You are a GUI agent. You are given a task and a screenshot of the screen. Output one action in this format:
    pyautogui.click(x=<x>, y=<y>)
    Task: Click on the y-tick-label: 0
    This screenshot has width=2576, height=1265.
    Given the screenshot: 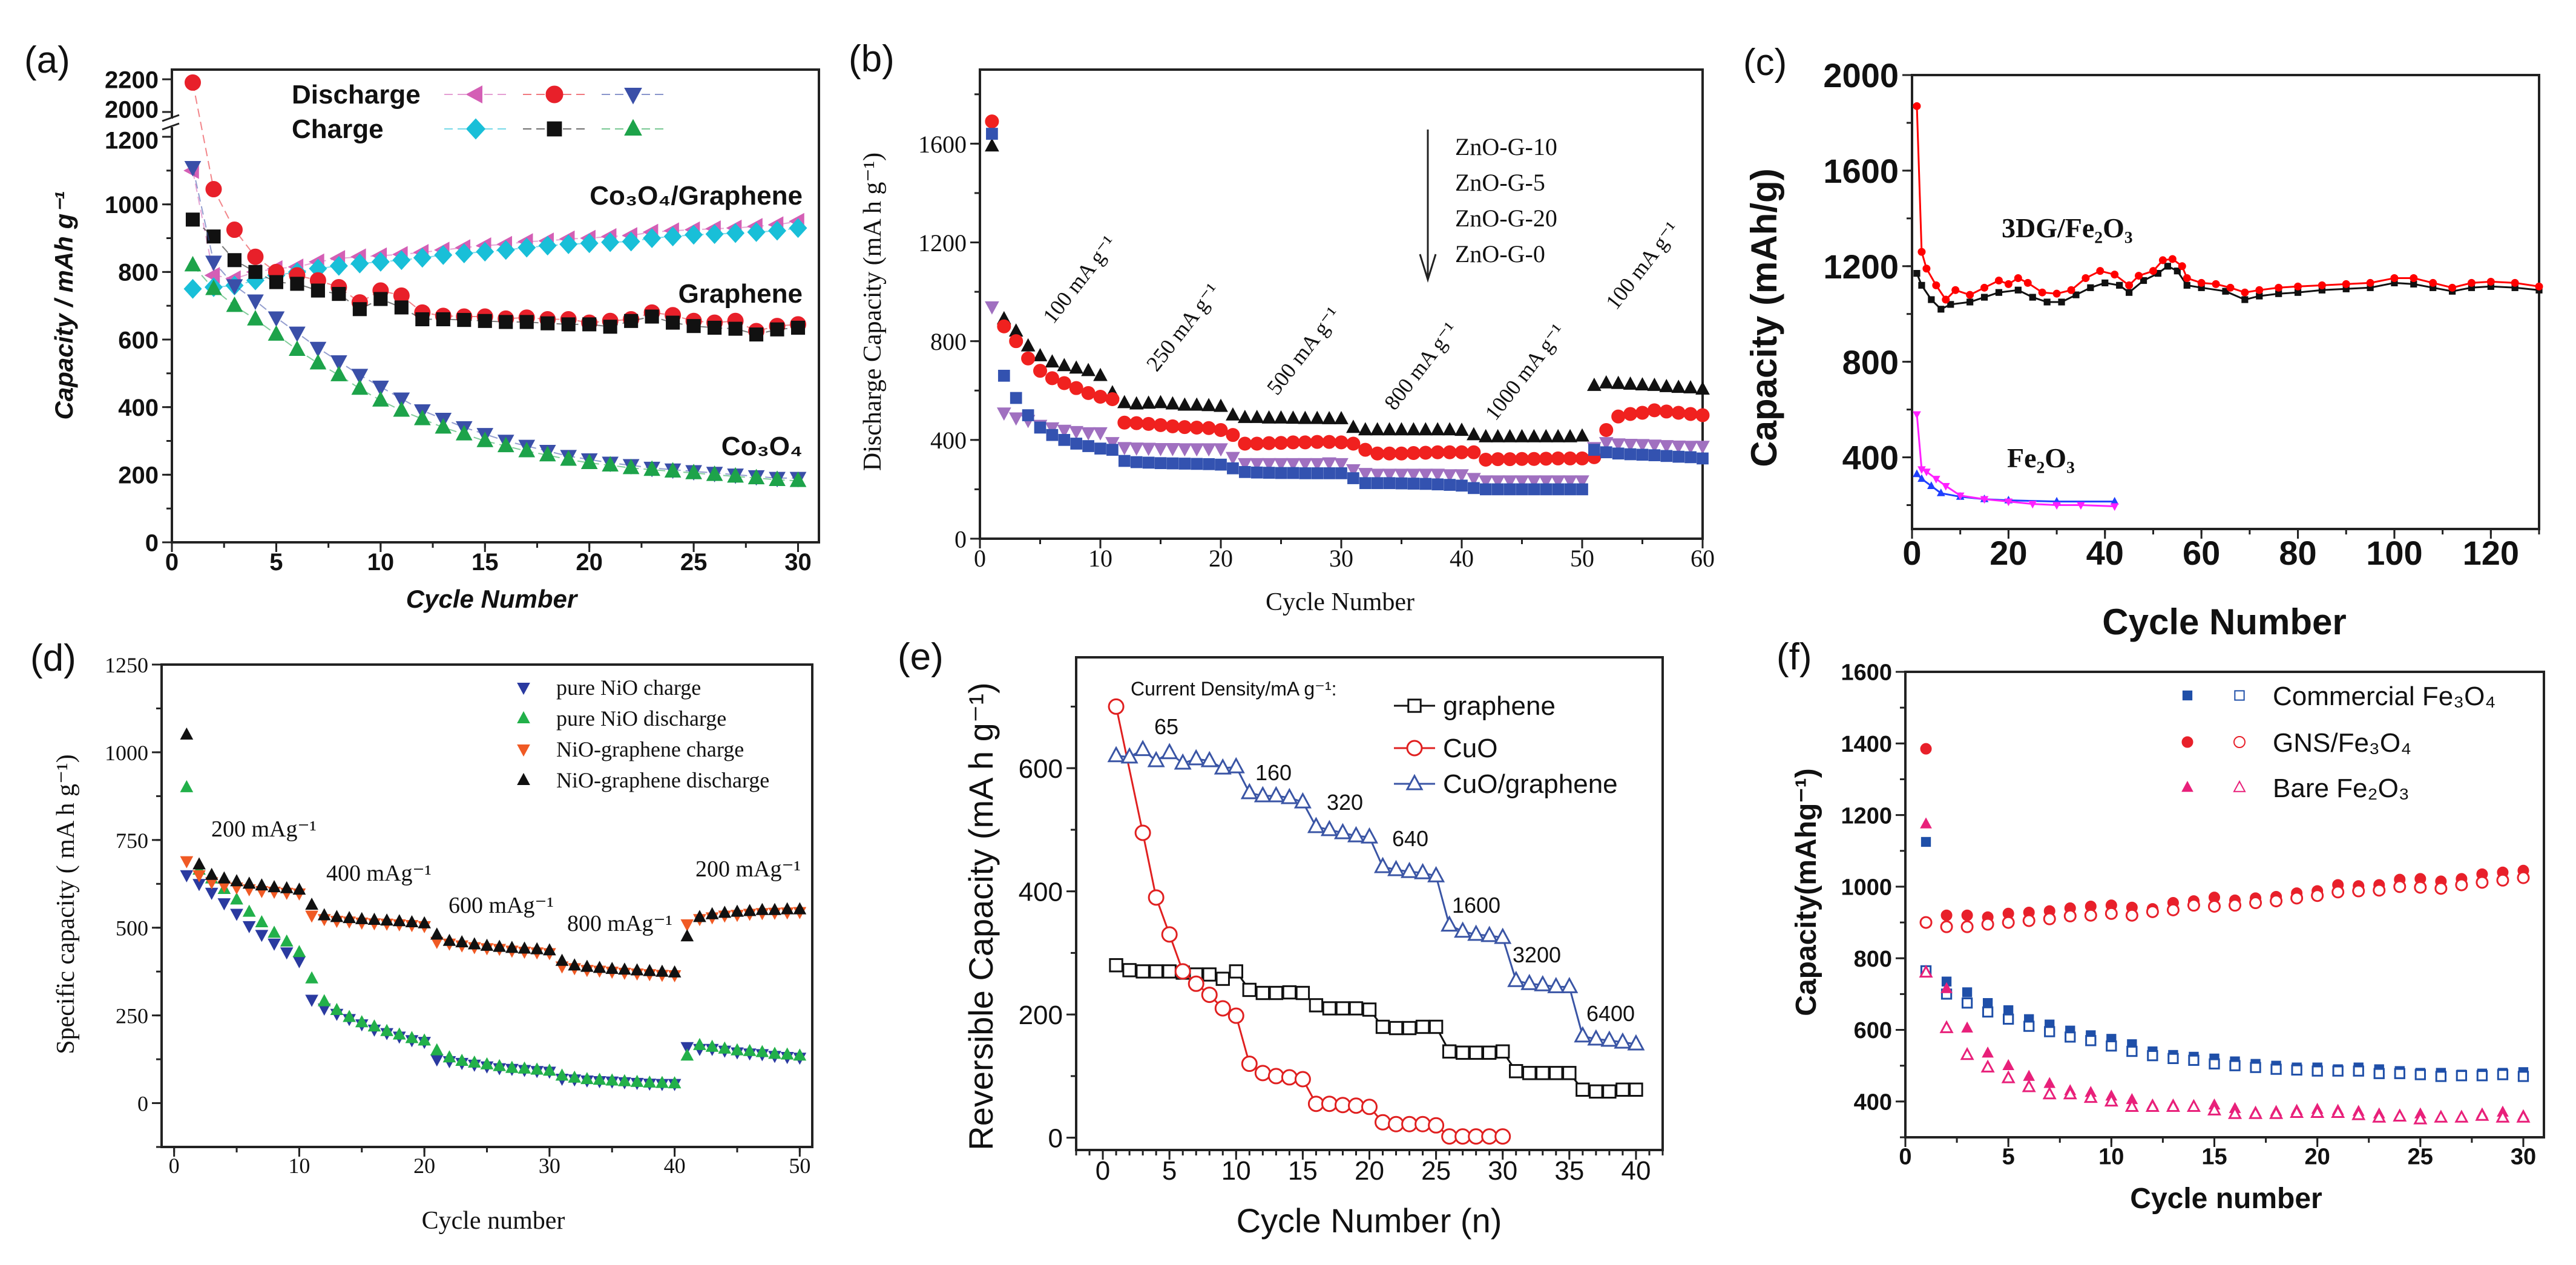 What is the action you would take?
    pyautogui.click(x=142, y=1104)
    